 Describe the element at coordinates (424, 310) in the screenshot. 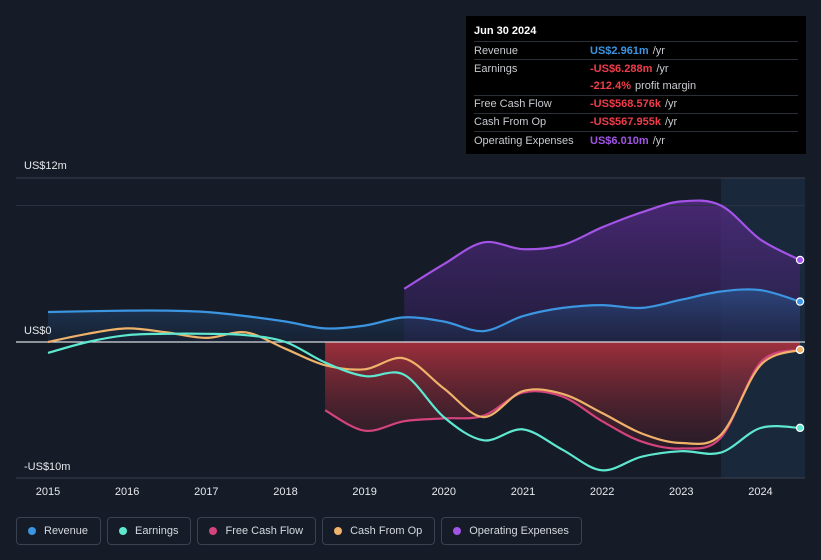

I see `revenue-line` at that location.